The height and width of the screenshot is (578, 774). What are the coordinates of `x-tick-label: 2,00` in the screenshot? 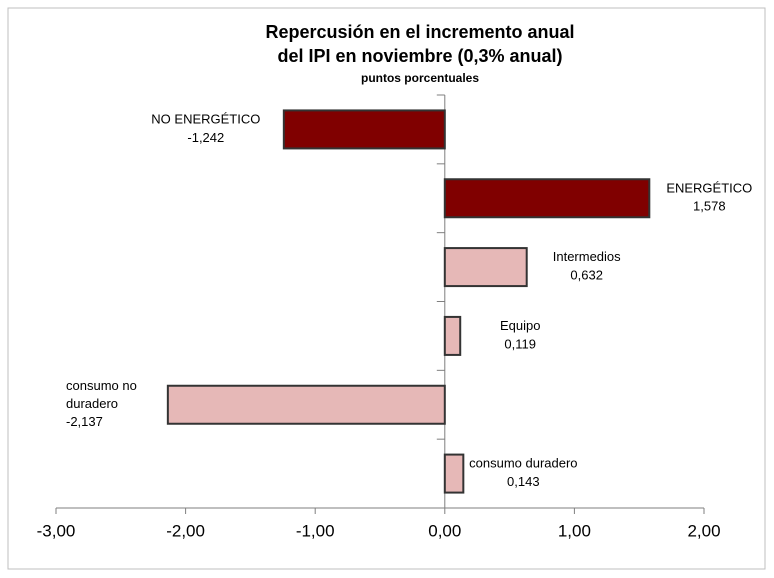 It's located at (703, 530).